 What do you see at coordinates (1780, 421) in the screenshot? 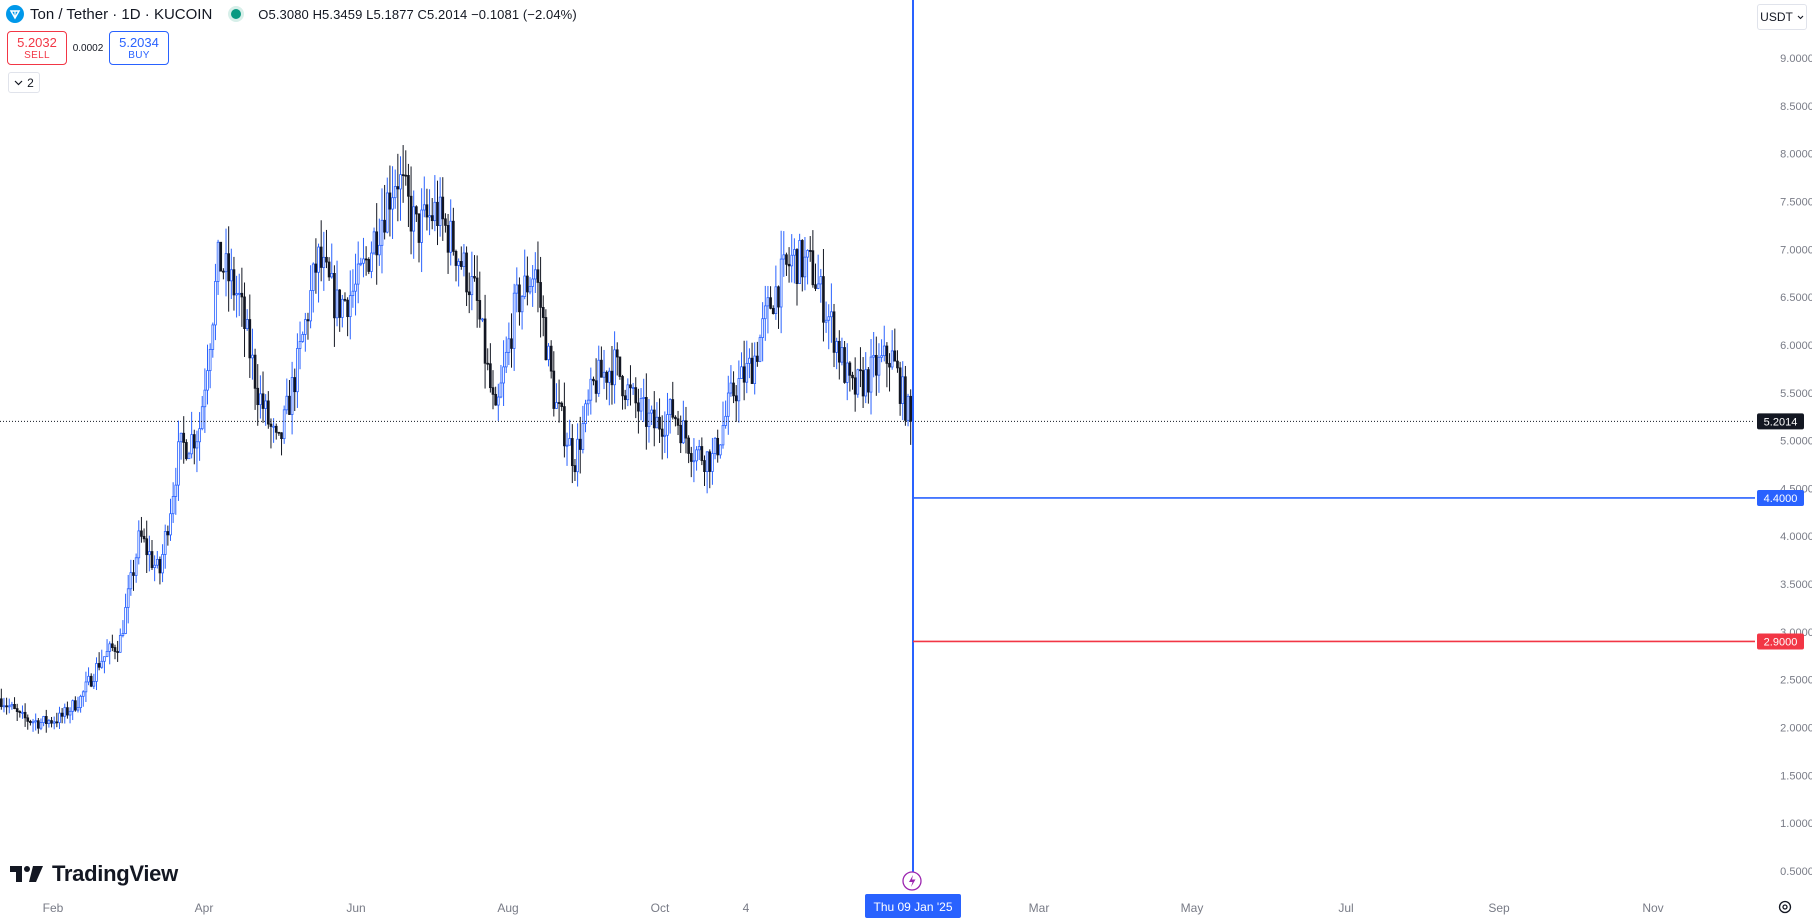
I see `last-price-badge` at bounding box center [1780, 421].